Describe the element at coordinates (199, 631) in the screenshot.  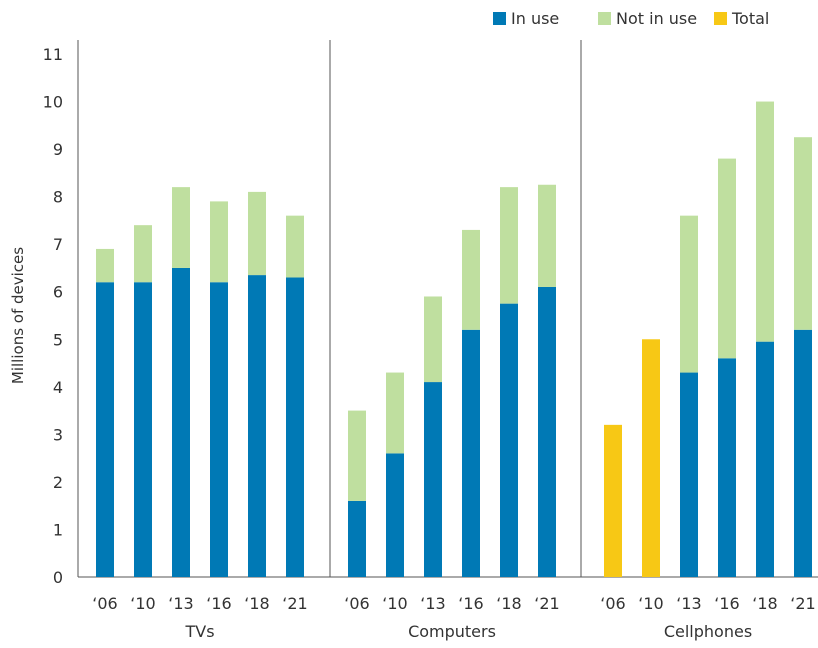
I see `group-label-tvs: TVs` at that location.